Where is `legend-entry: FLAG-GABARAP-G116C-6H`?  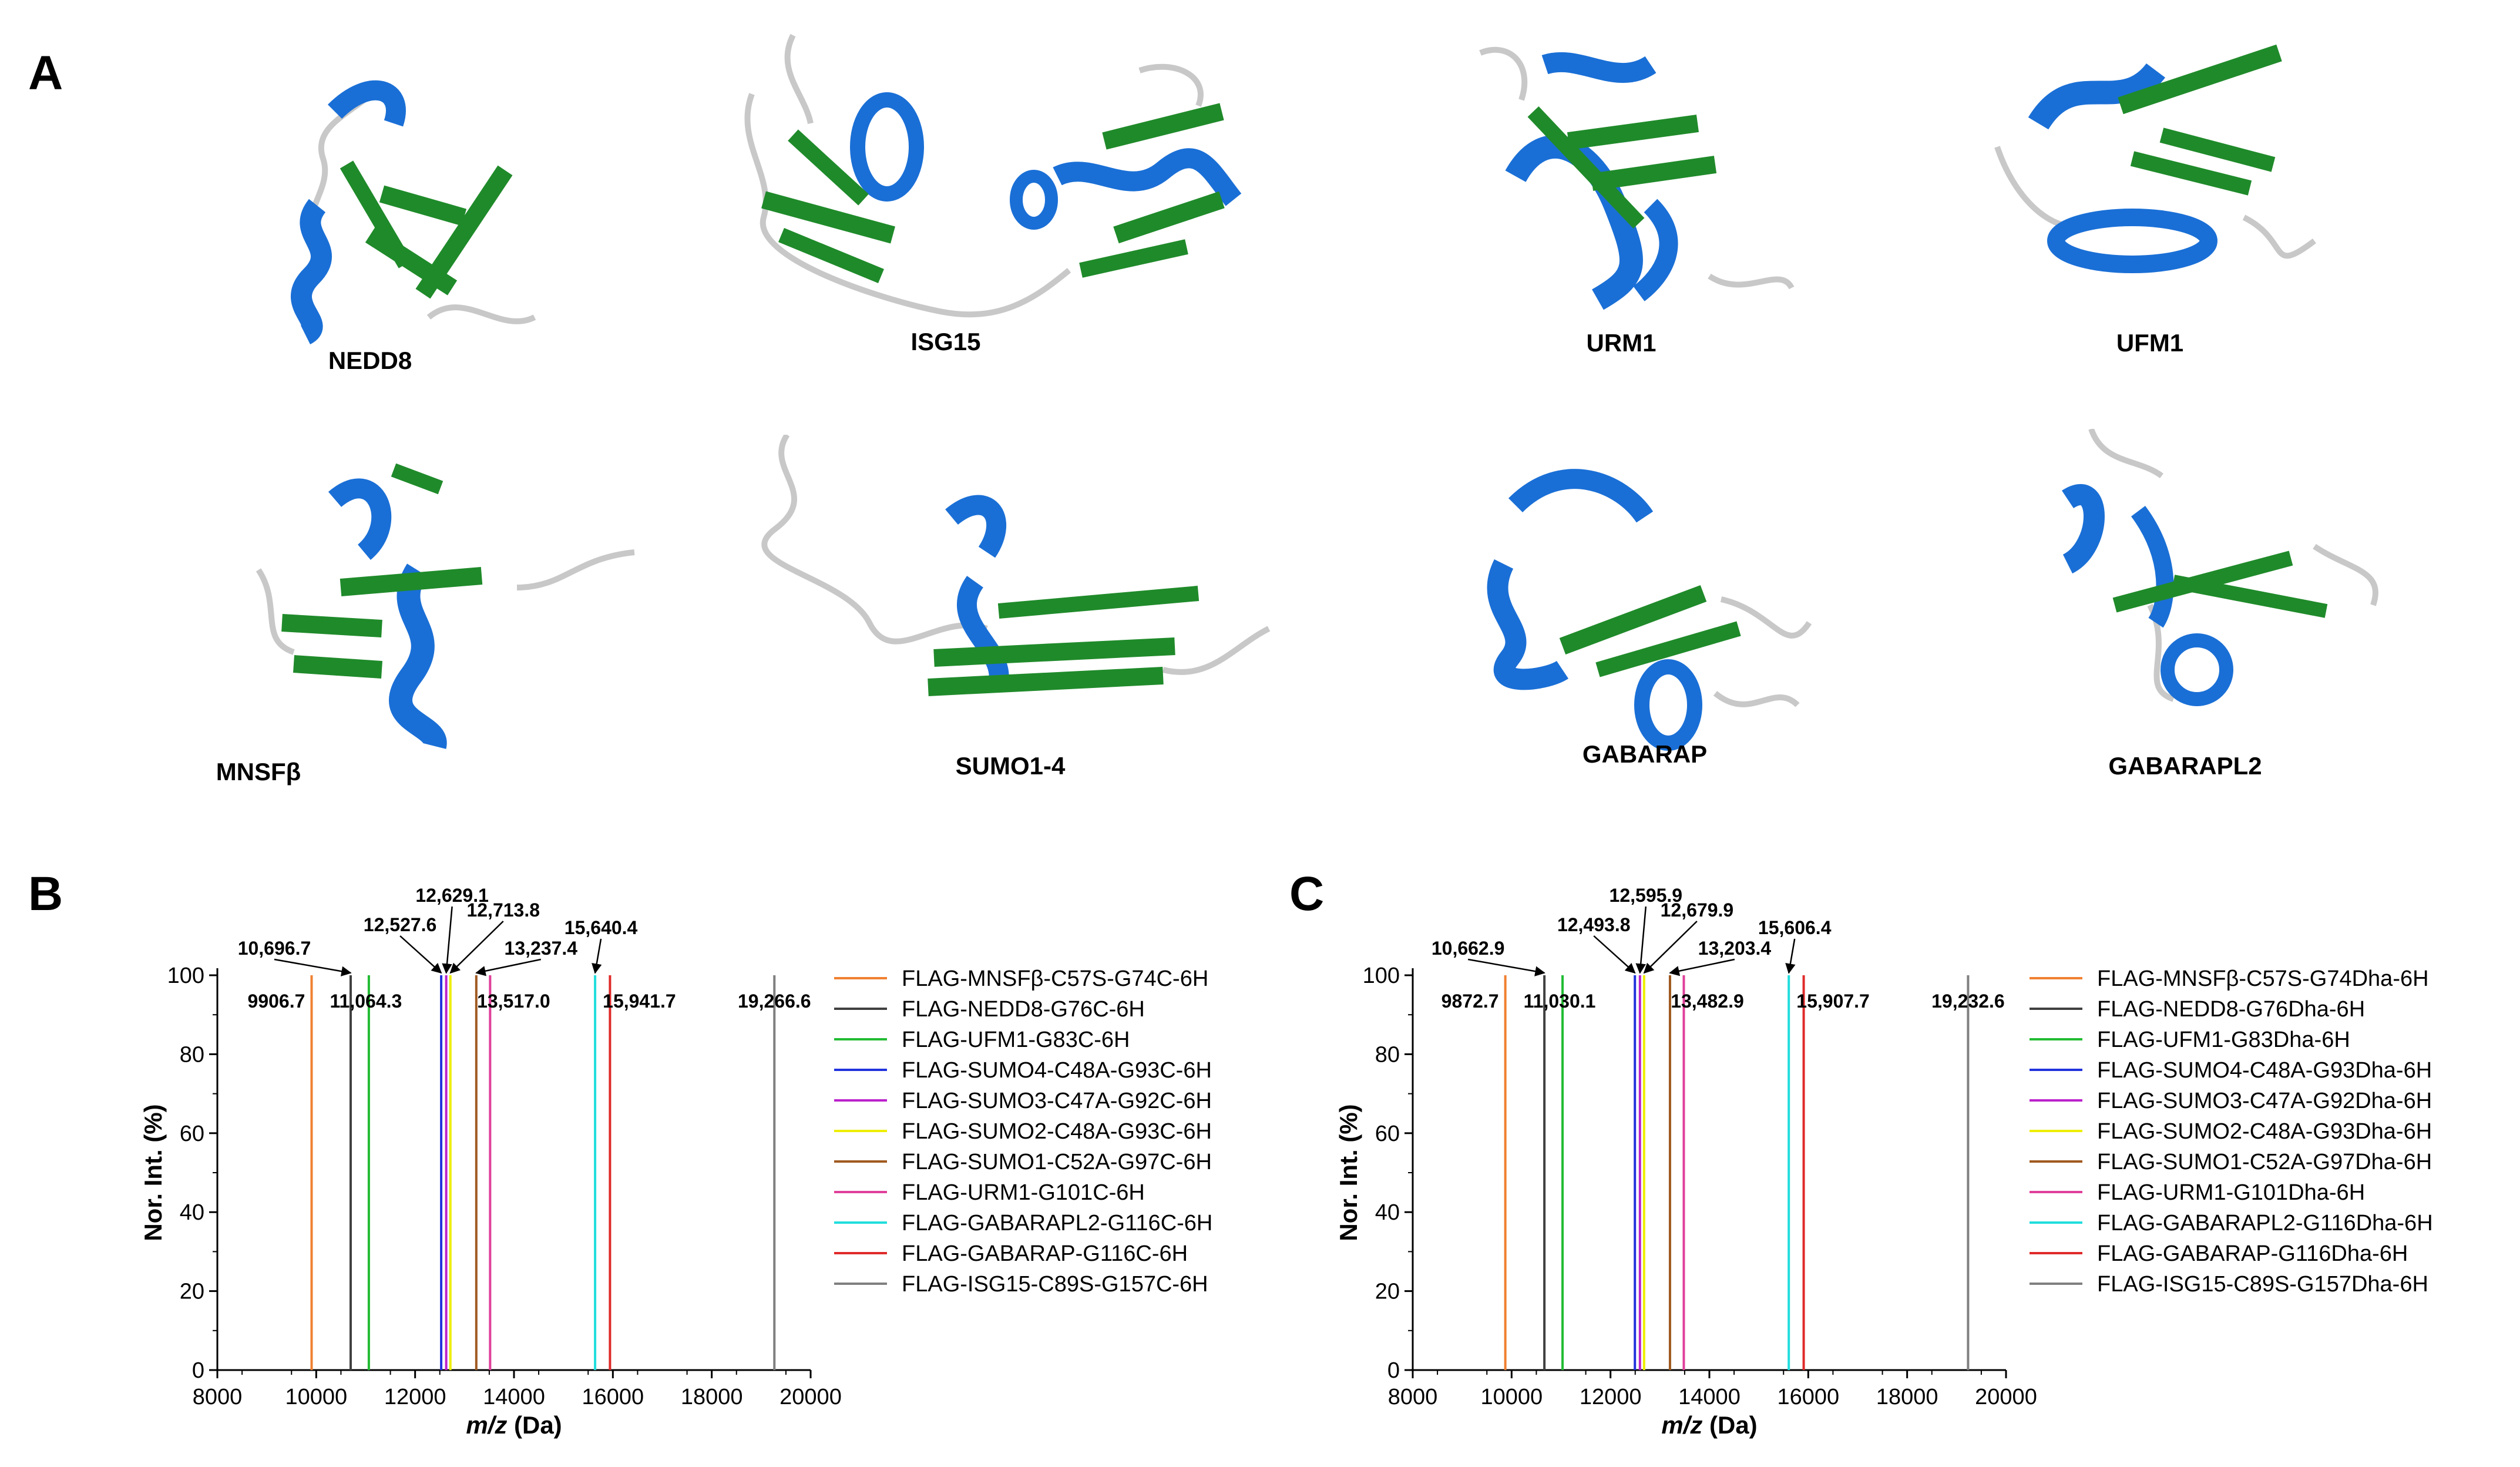 legend-entry: FLAG-GABARAP-G116C-6H is located at coordinates (1045, 1253).